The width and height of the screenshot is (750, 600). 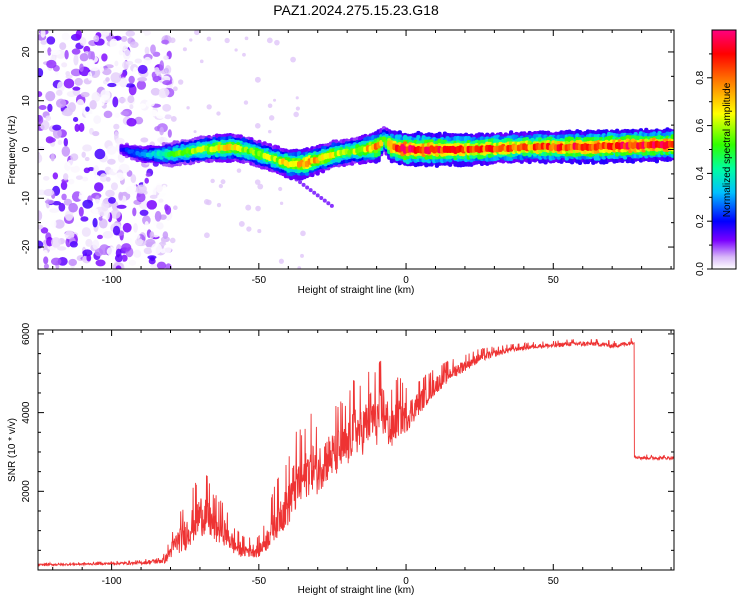 What do you see at coordinates (26, 491) in the screenshot?
I see `y-tick-label: 2000` at bounding box center [26, 491].